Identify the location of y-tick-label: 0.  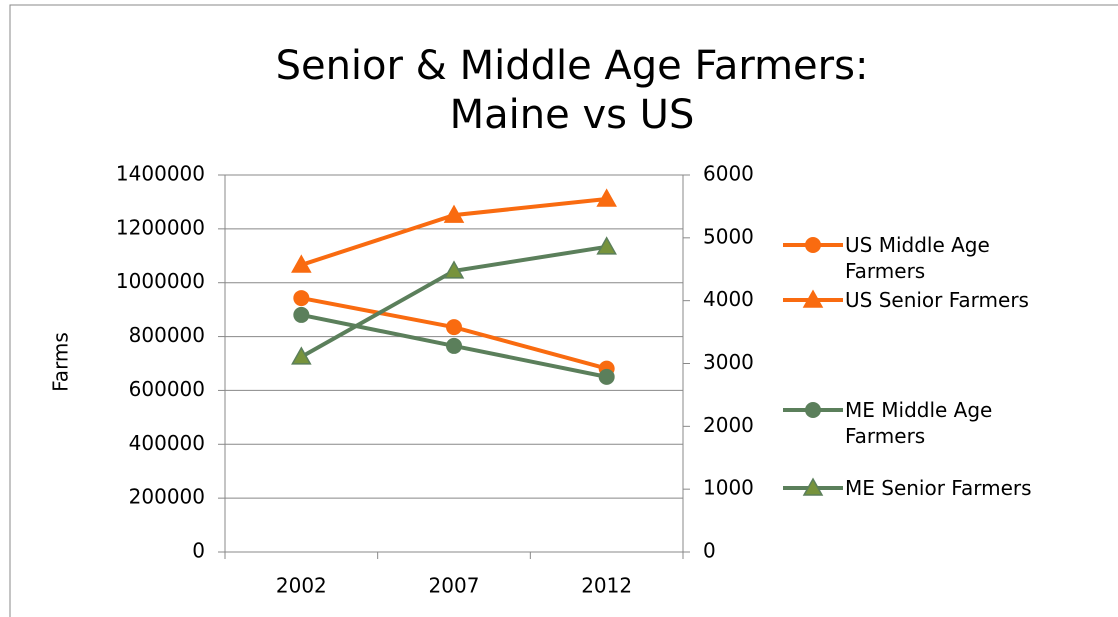
(198, 551).